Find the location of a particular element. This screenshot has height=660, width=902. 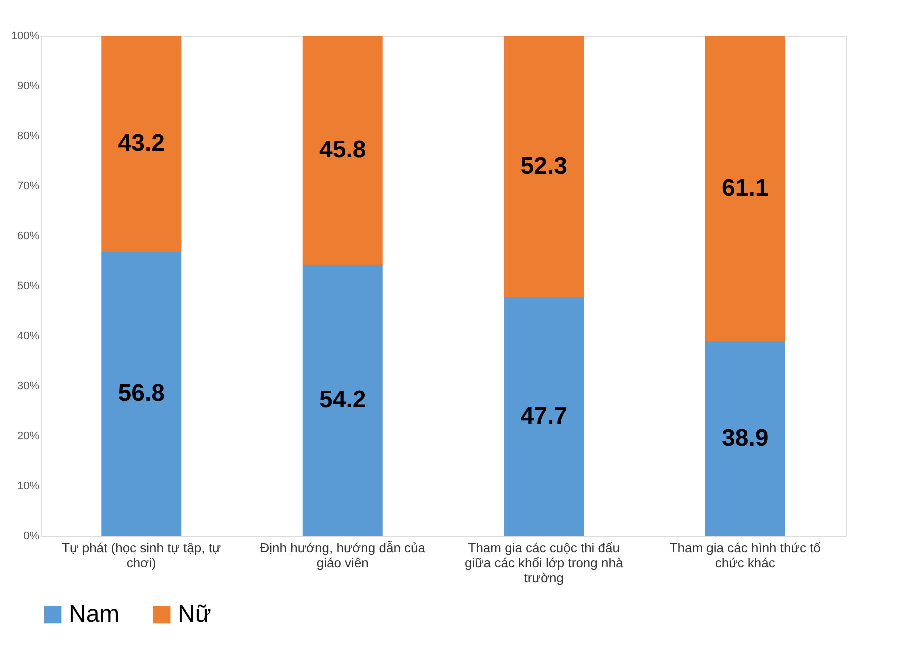

data-label: 43.2 is located at coordinates (141, 143).